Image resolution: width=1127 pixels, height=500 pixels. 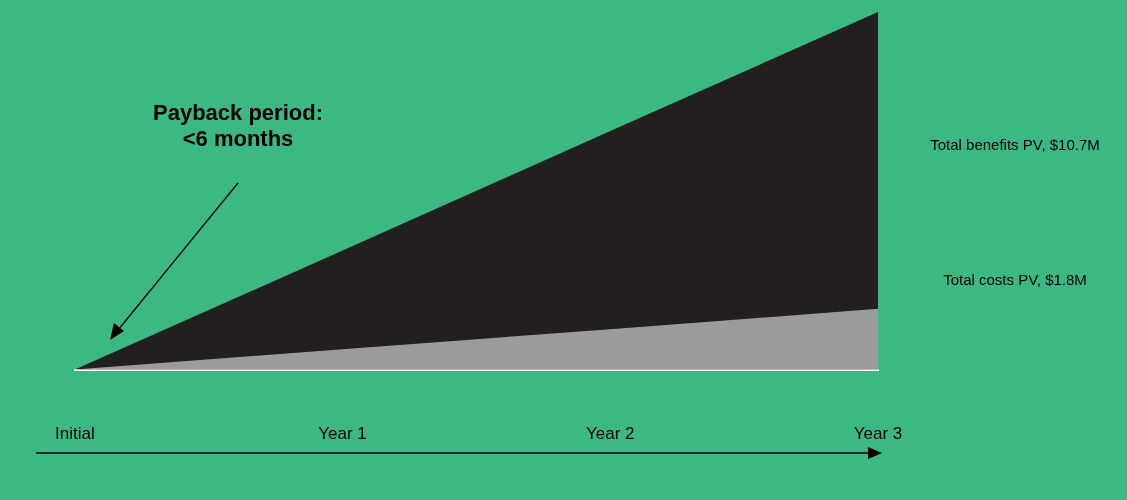 I want to click on text: Total costs PV, $1.8M, so click(x=1015, y=279).